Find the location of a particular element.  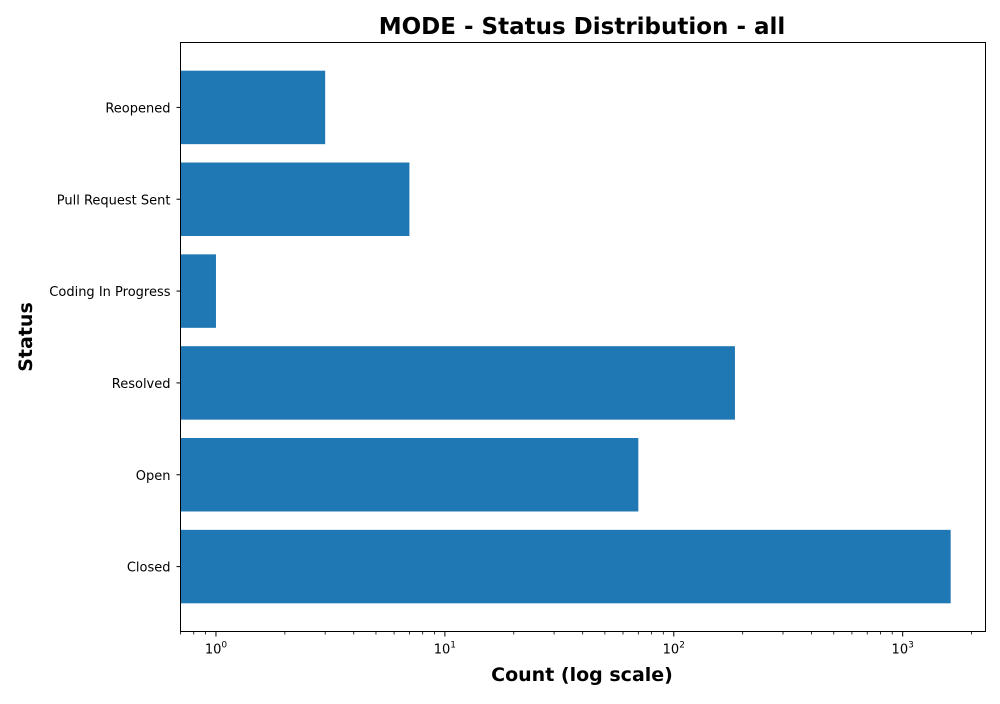

y-tick-label-resolved: Resolved is located at coordinates (141, 384).